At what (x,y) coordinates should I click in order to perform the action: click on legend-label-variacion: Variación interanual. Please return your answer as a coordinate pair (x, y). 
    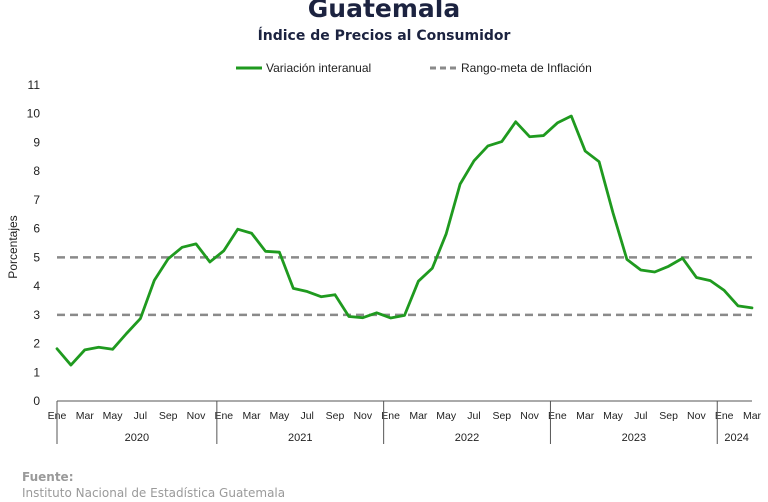
    Looking at the image, I should click on (318, 68).